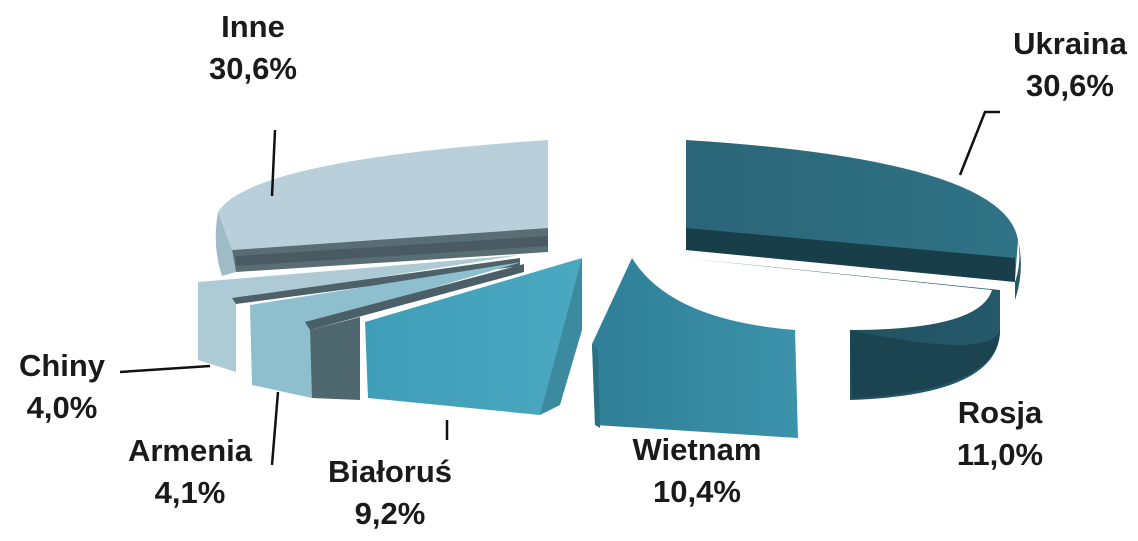  Describe the element at coordinates (697, 449) in the screenshot. I see `slice-label-name: Wietnam` at that location.